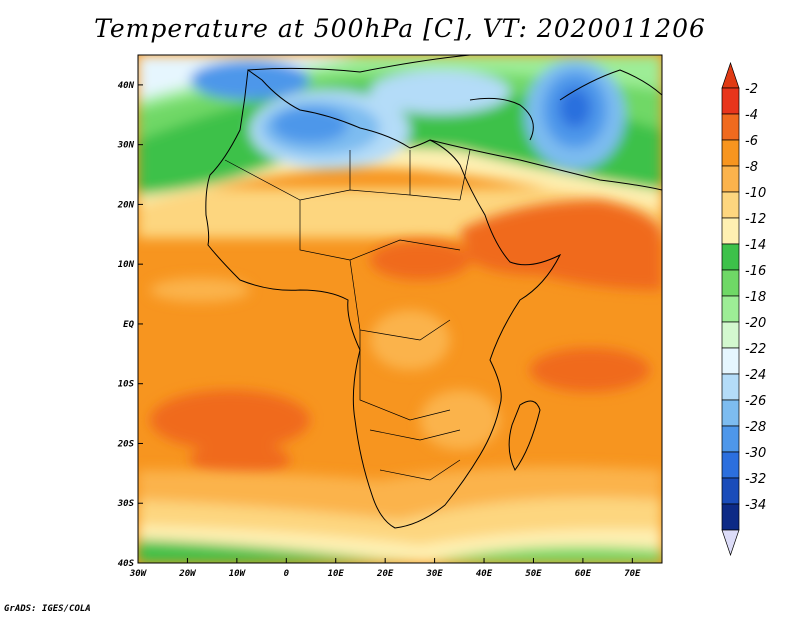  I want to click on colorbar-label: -32, so click(755, 479).